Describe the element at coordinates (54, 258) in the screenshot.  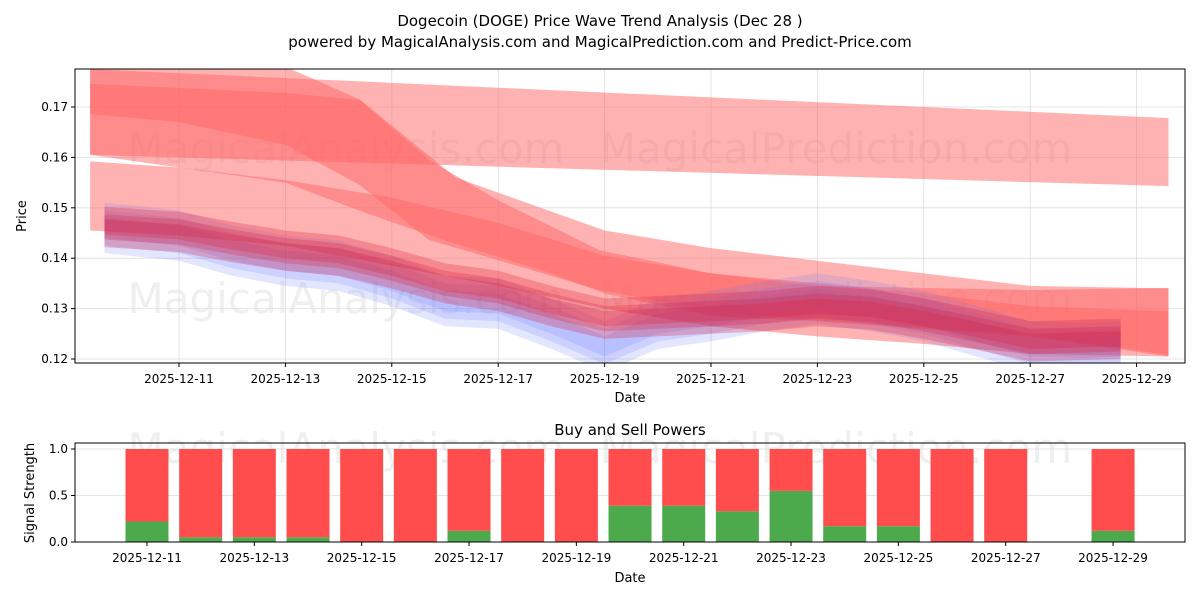
I see `y-tick-label: 0.14` at that location.